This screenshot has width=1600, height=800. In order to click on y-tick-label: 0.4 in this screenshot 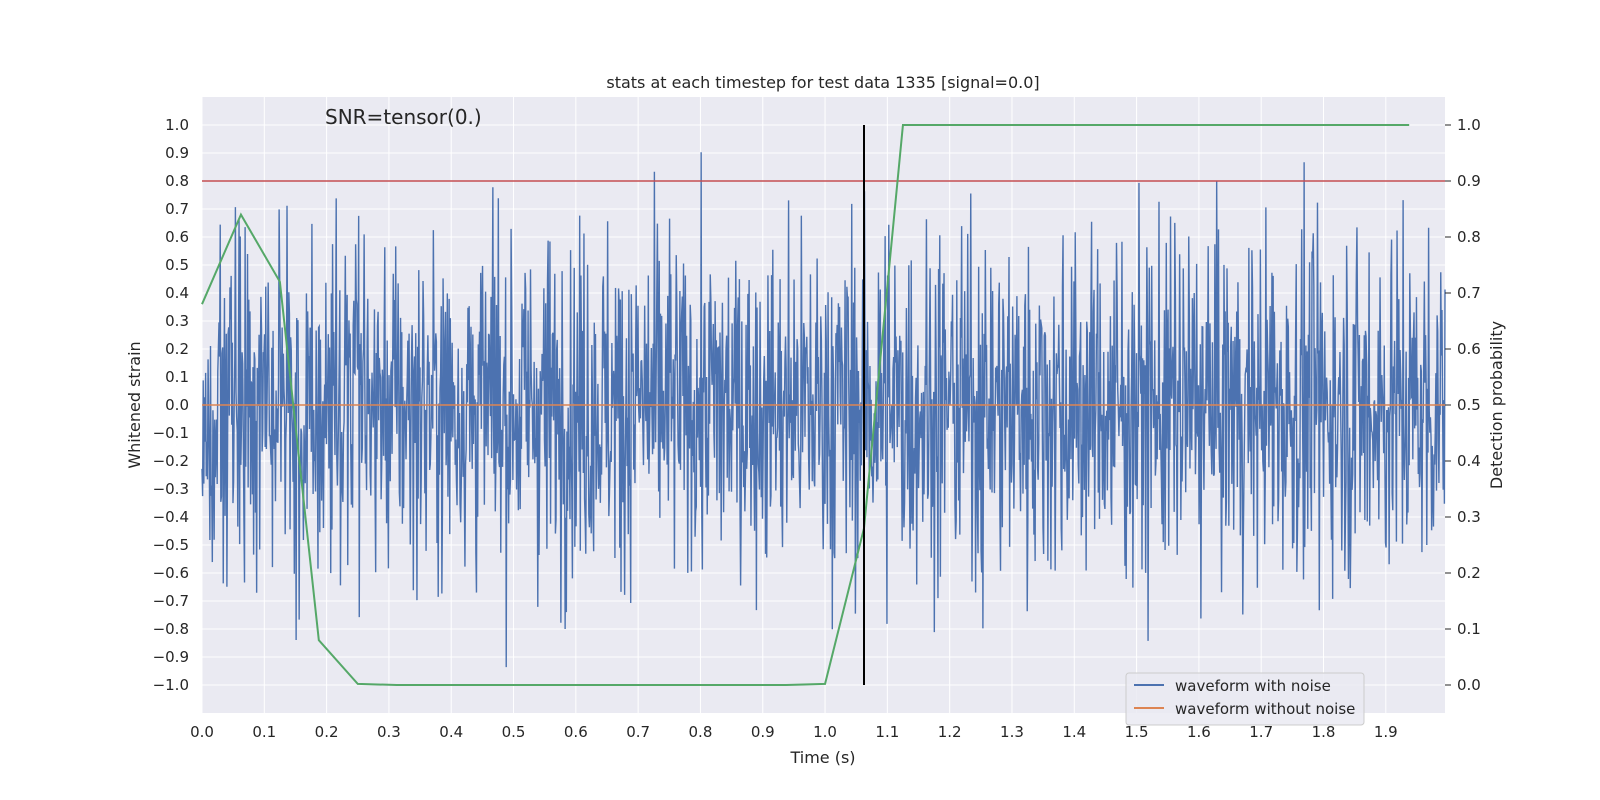, I will do `click(177, 293)`.